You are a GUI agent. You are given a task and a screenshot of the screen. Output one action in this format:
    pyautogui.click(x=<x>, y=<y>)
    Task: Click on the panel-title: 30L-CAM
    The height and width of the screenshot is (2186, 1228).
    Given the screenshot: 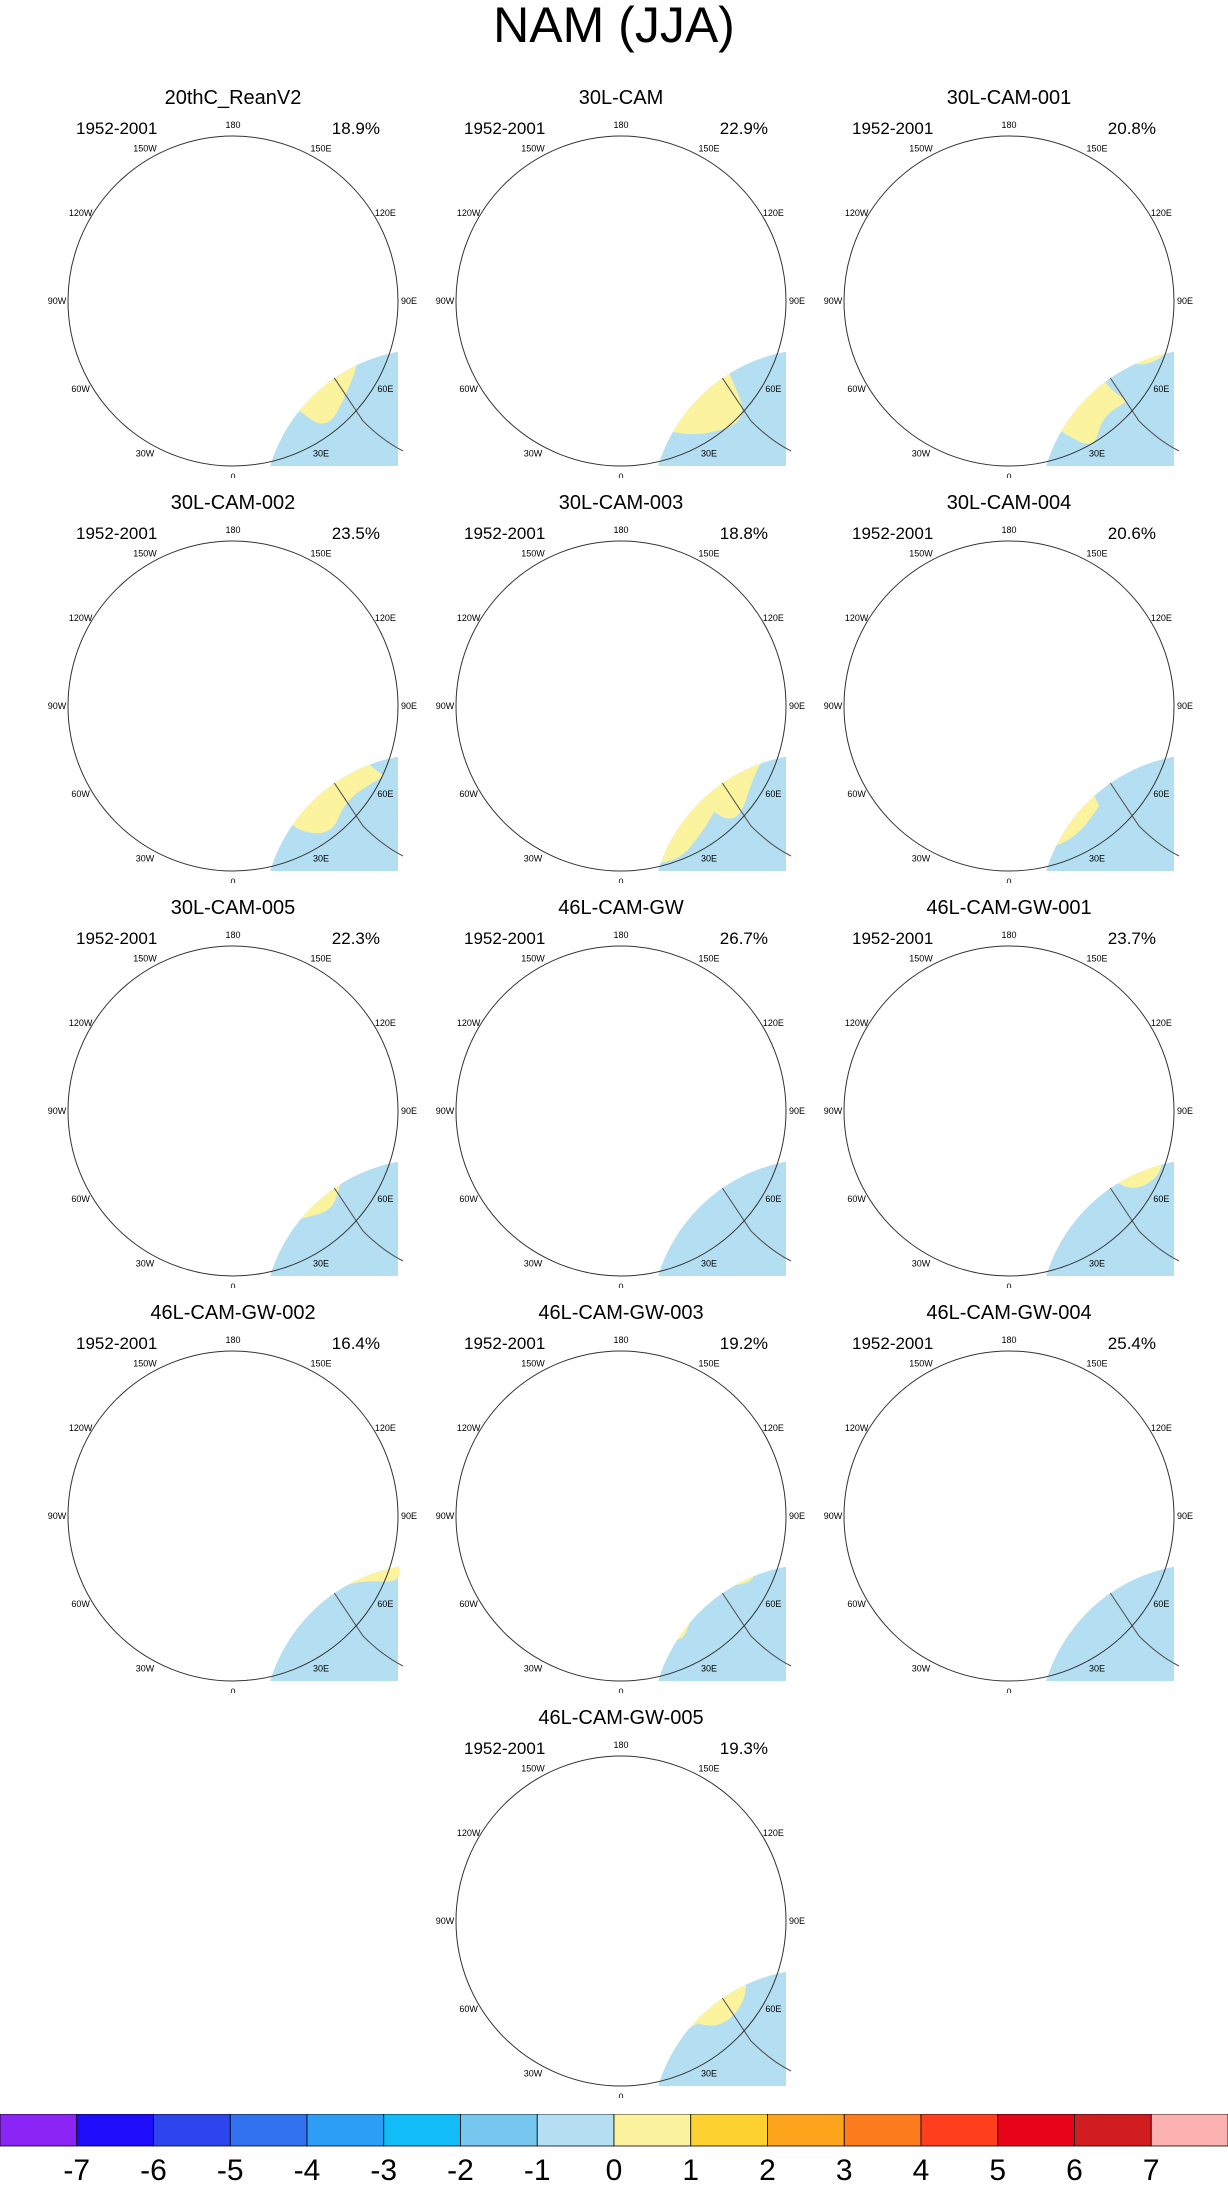 What is the action you would take?
    pyautogui.click(x=621, y=98)
    